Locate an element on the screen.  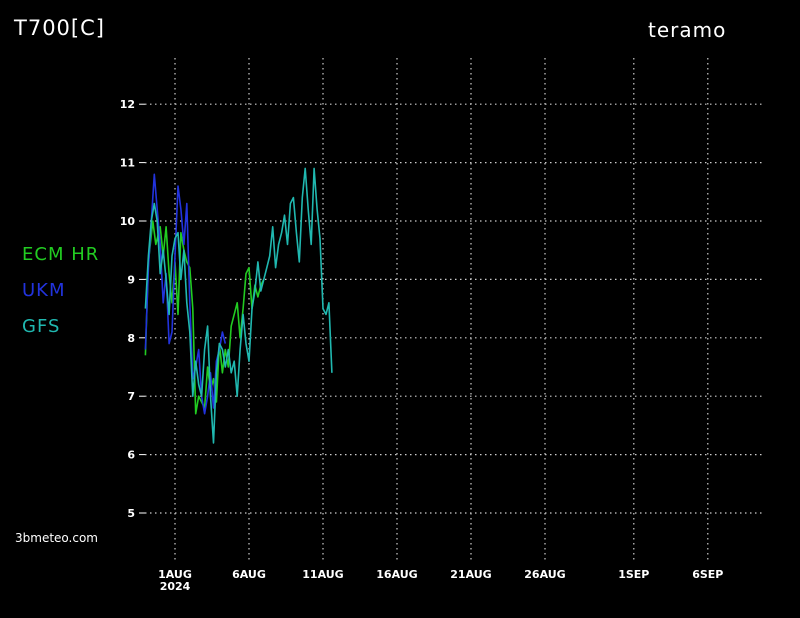
y-tick-label: 6 is located at coordinates (131, 455).